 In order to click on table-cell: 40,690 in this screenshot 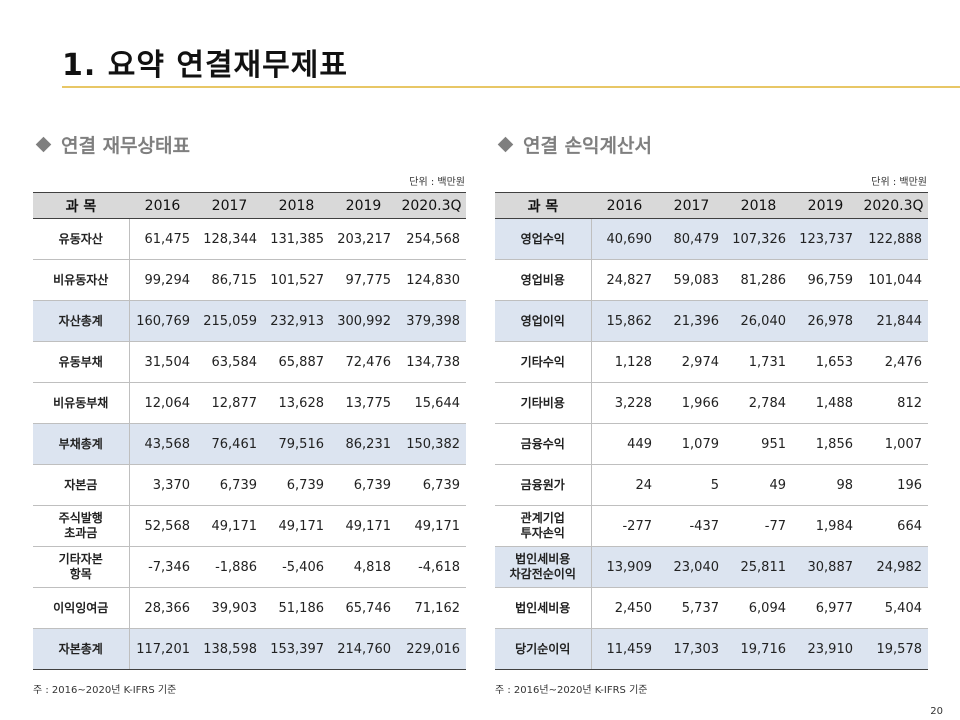, I will do `click(624, 239)`.